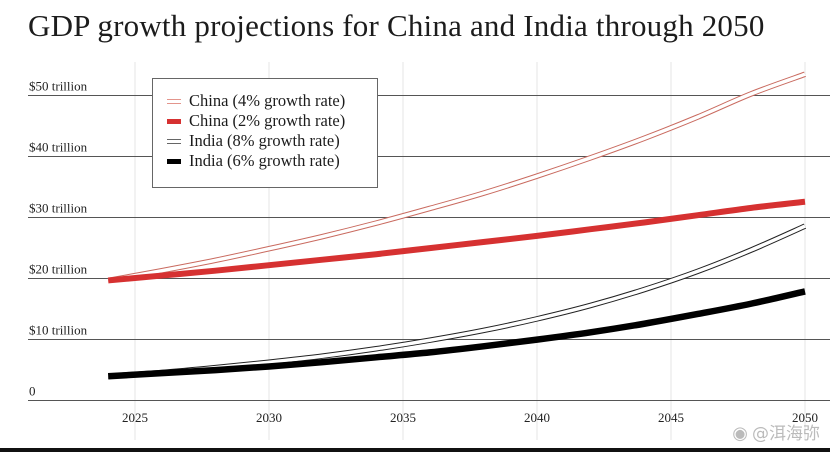 The height and width of the screenshot is (452, 830). I want to click on legend-label: China (4% growth rate), so click(267, 100).